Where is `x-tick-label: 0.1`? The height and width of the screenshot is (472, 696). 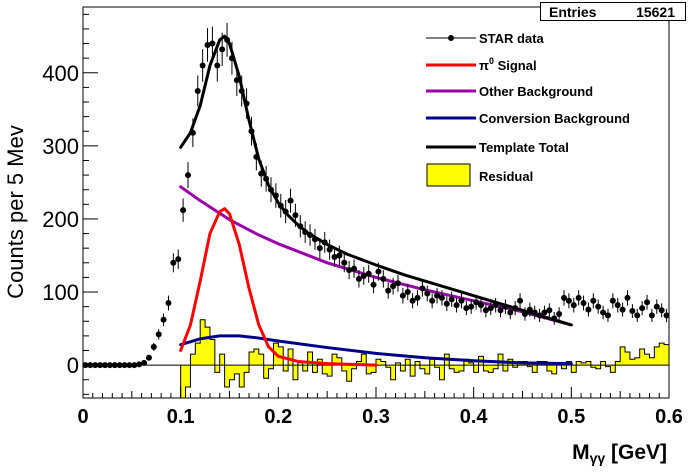 x-tick-label: 0.1 is located at coordinates (181, 417).